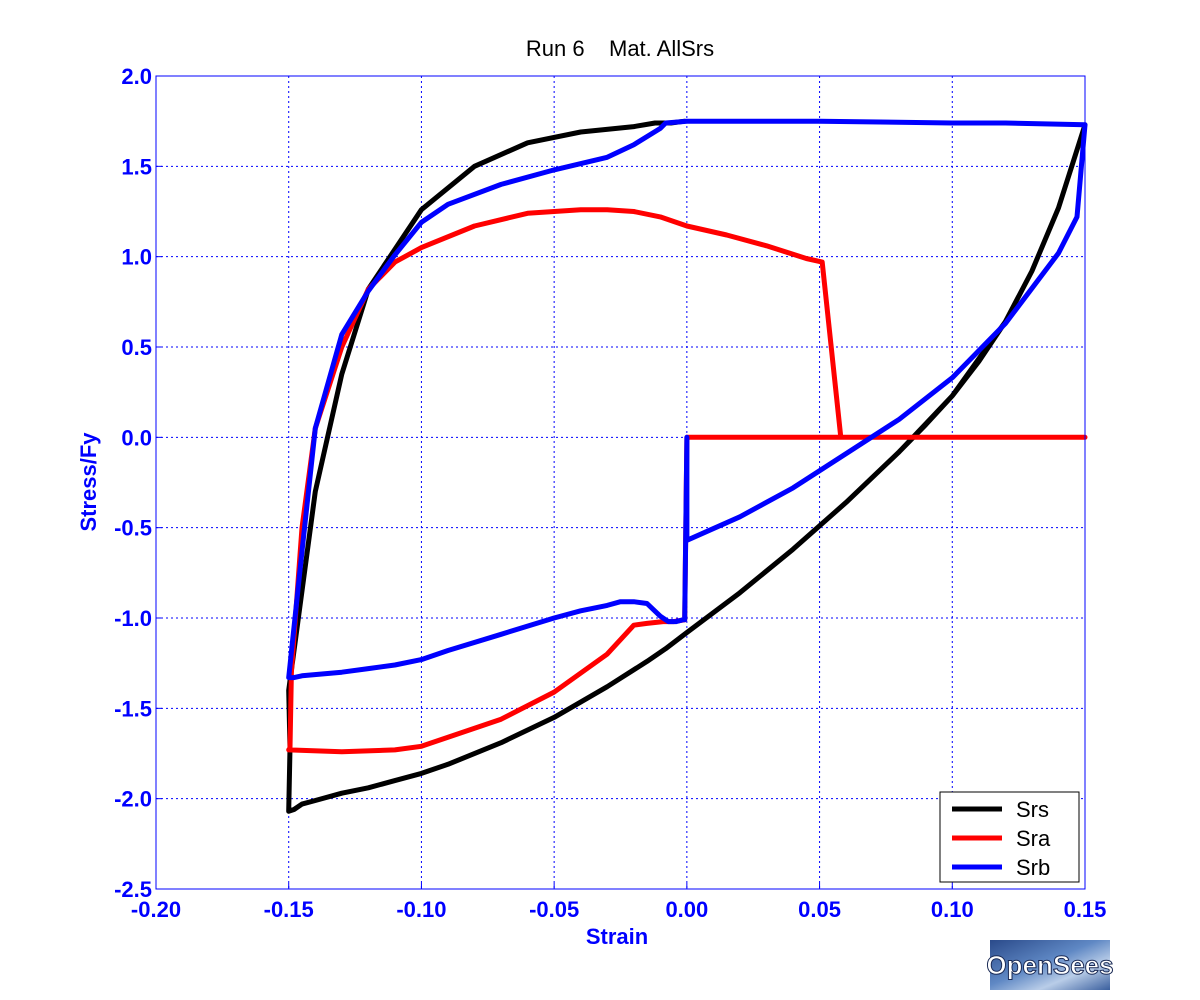 This screenshot has height=1000, width=1200. What do you see at coordinates (136, 166) in the screenshot?
I see `y-tick-label: 1.5` at bounding box center [136, 166].